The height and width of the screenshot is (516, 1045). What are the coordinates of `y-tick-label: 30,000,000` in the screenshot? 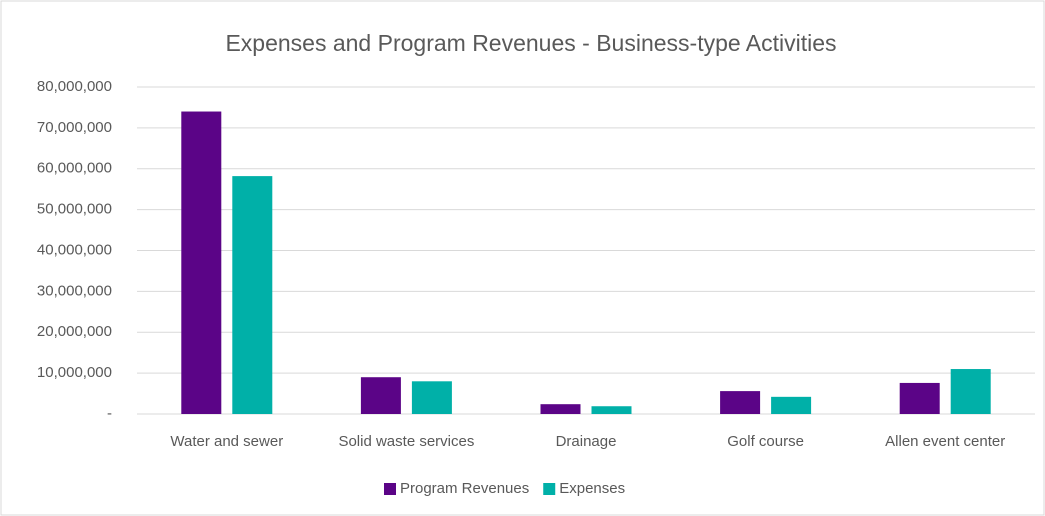 It's located at (74, 290).